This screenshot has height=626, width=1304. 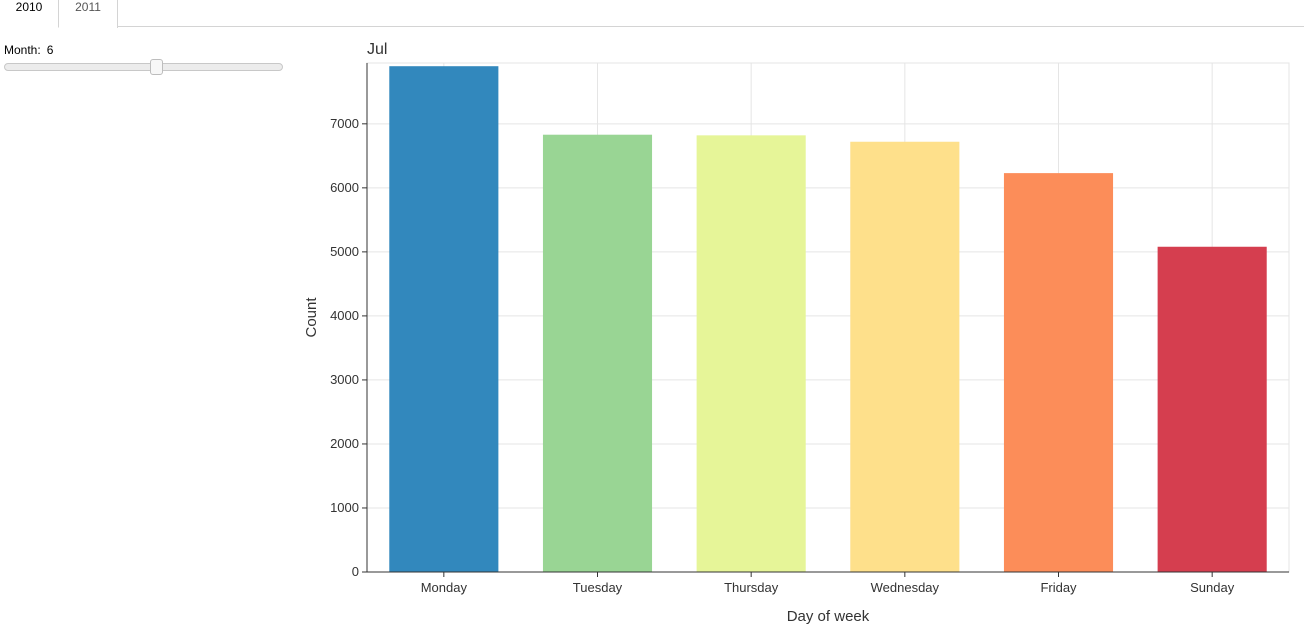 I want to click on y-tick-label: 7000, so click(x=344, y=123).